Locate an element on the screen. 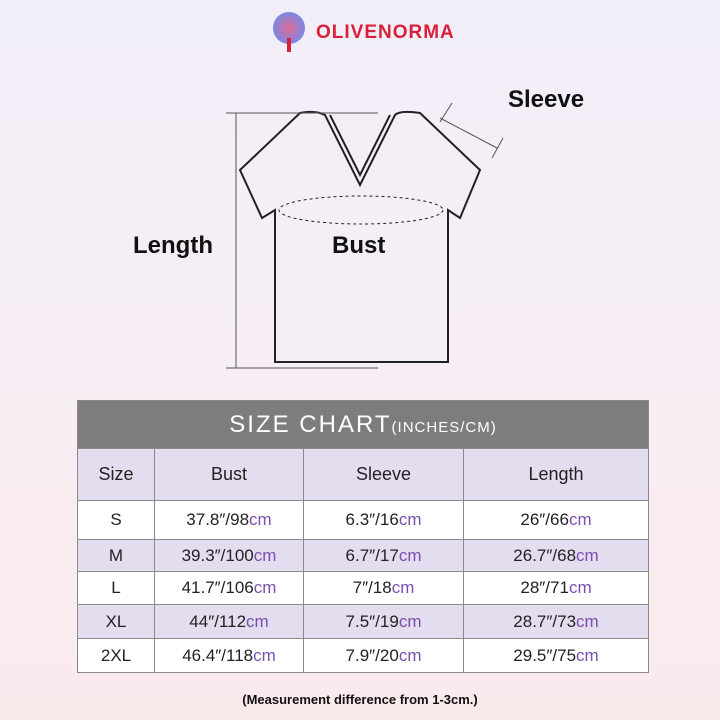 The width and height of the screenshot is (720, 720). cell-sleeve: 7.9″/20cm is located at coordinates (383, 655).